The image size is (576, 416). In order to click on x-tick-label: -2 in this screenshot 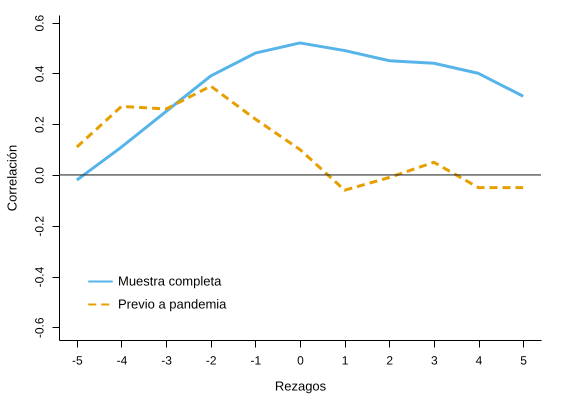, I will do `click(211, 361)`.